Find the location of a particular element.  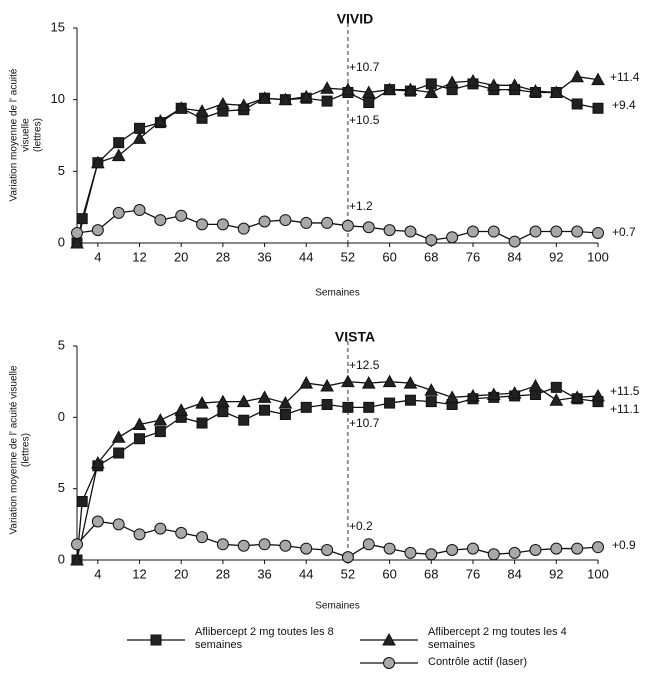

annotation: +11.4 is located at coordinates (625, 77).